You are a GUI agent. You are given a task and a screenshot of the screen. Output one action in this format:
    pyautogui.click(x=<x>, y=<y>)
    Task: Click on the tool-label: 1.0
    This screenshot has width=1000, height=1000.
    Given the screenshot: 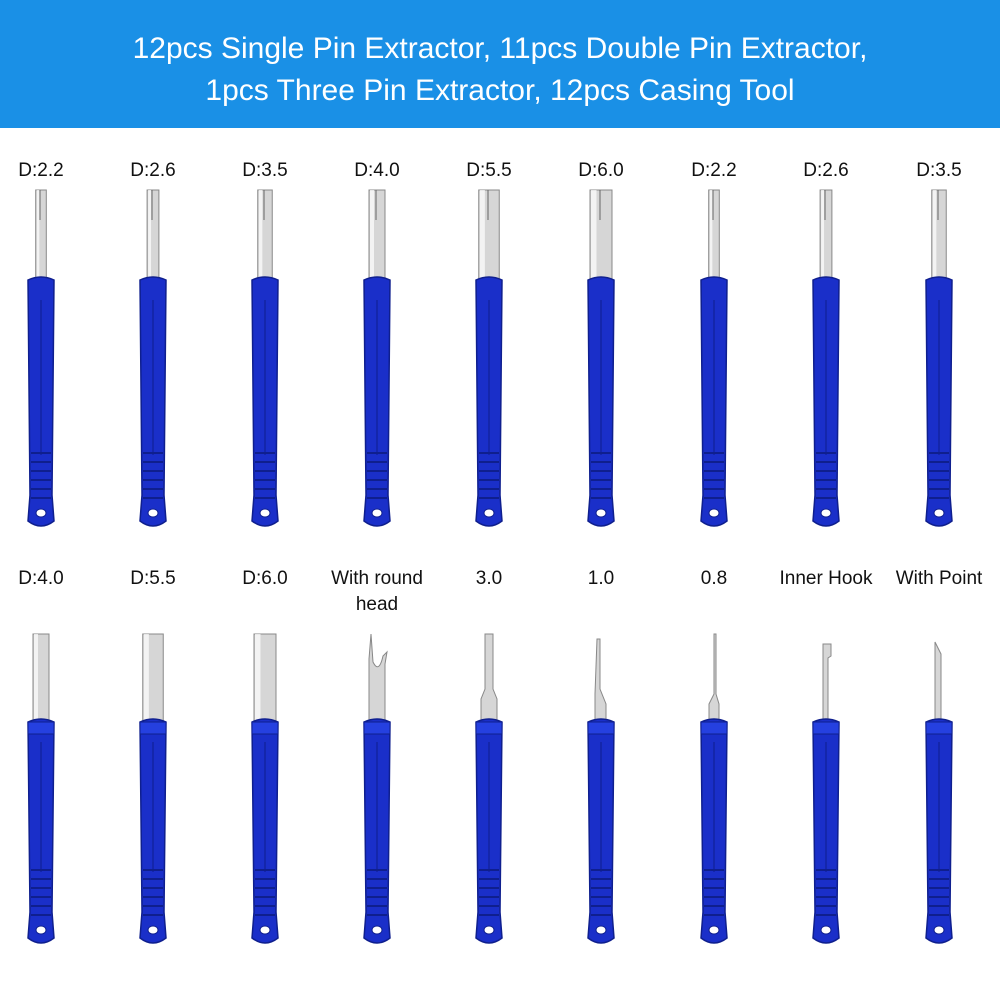 What is the action you would take?
    pyautogui.click(x=601, y=578)
    